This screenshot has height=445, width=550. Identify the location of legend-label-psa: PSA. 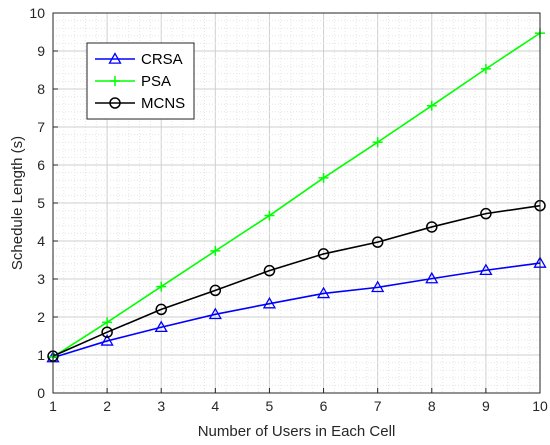
(156, 81).